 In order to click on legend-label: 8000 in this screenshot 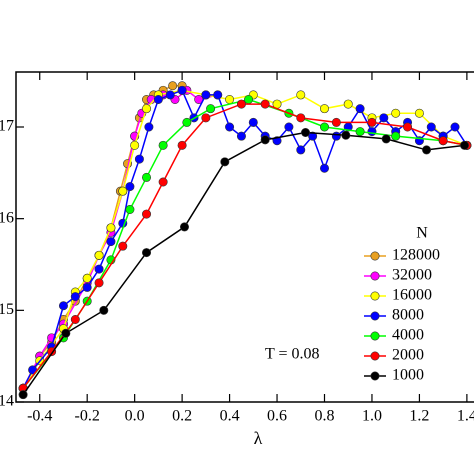, I will do `click(408, 315)`.